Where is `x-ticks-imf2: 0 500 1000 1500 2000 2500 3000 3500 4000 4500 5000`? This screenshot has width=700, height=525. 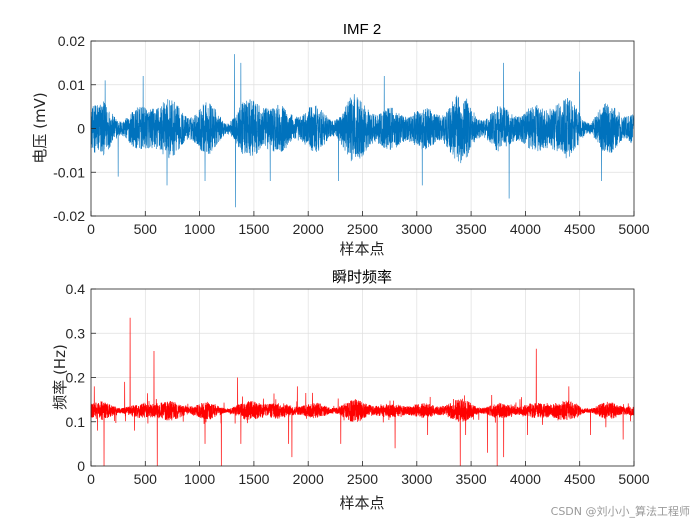
x-ticks-imf2: 0 500 1000 1500 2000 2500 3000 3500 4000 4500 5000 is located at coordinates (368, 224).